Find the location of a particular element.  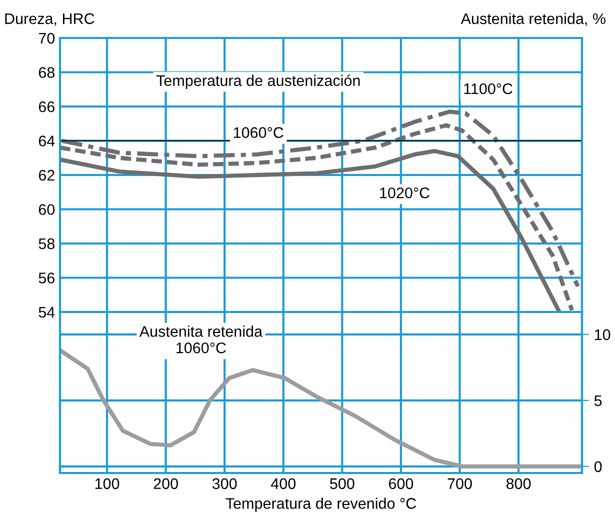

x-tick-label: 500 is located at coordinates (342, 484).